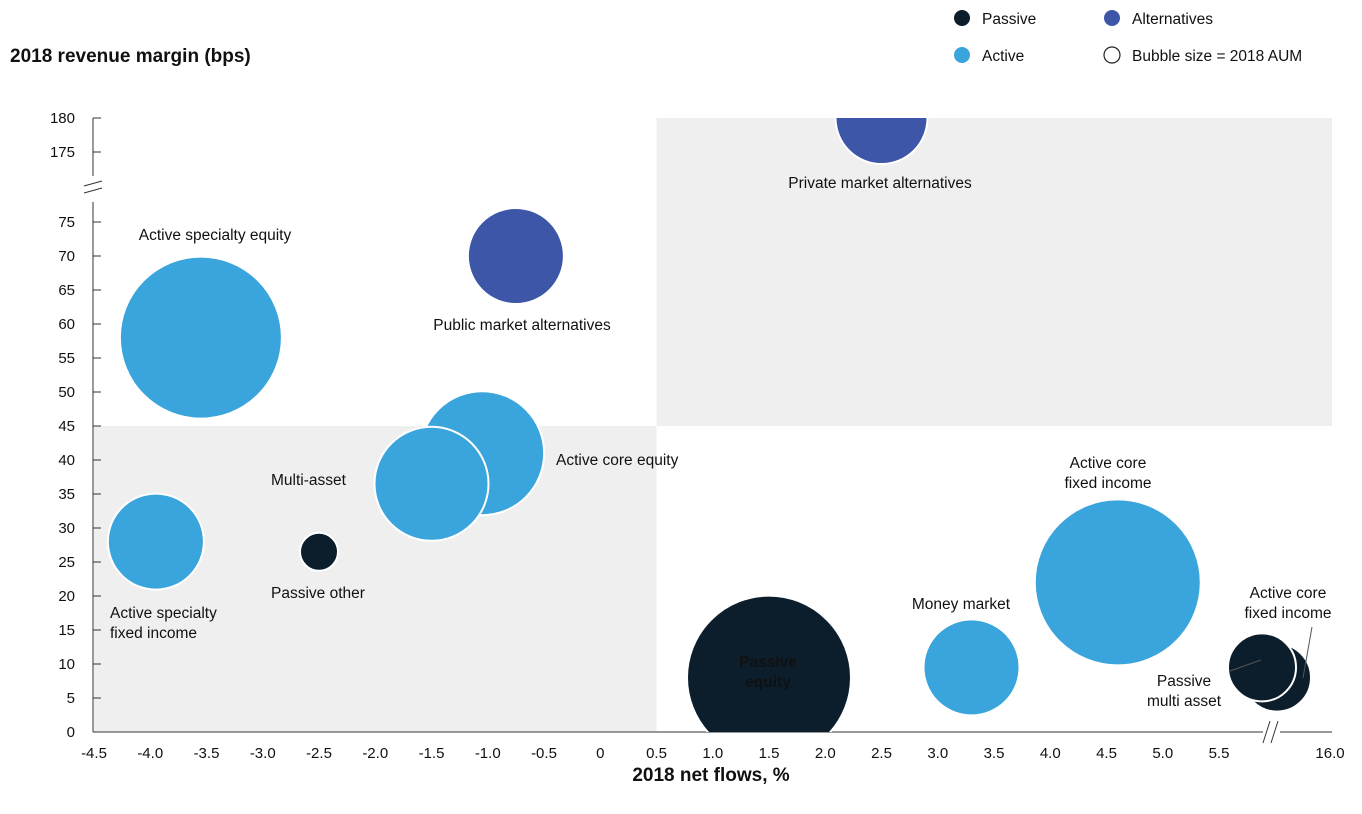 This screenshot has width=1362, height=814. Describe the element at coordinates (488, 753) in the screenshot. I see `x-tick-label: -1.0` at that location.